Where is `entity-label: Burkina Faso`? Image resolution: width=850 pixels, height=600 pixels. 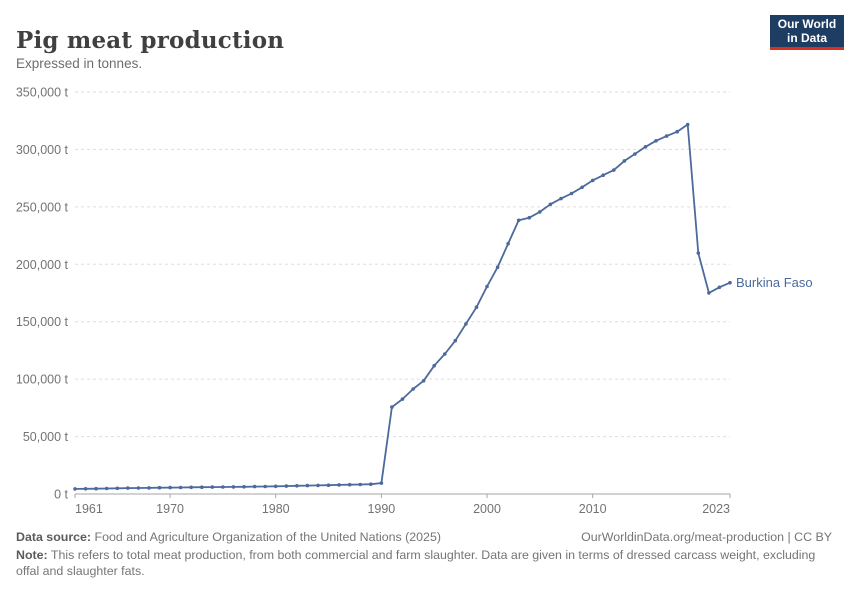 entity-label: Burkina Faso is located at coordinates (774, 282).